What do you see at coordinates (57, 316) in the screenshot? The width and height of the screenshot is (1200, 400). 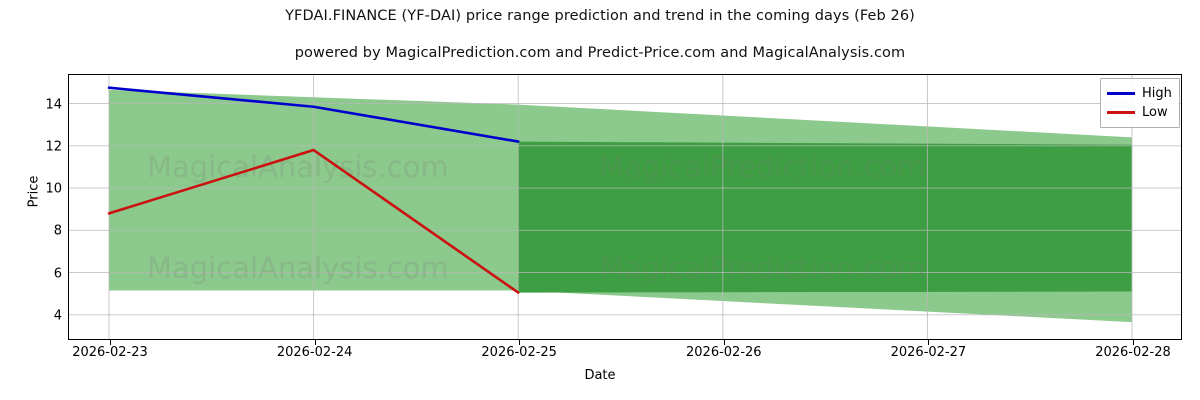 I see `y-tick-label: 4` at bounding box center [57, 316].